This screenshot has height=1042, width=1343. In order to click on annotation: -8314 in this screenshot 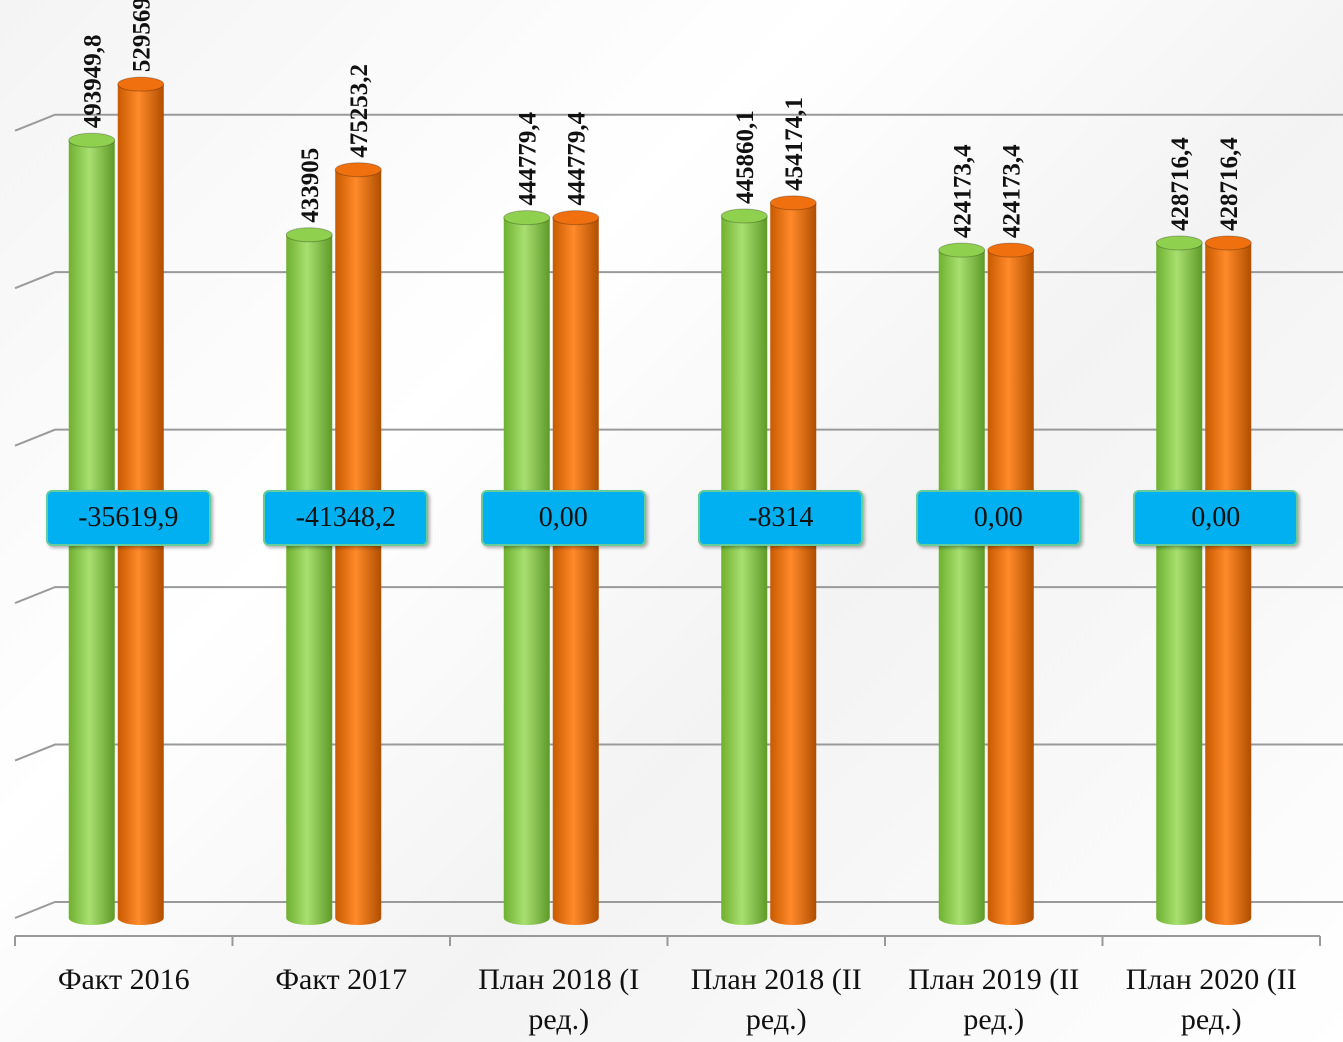, I will do `click(781, 518)`.